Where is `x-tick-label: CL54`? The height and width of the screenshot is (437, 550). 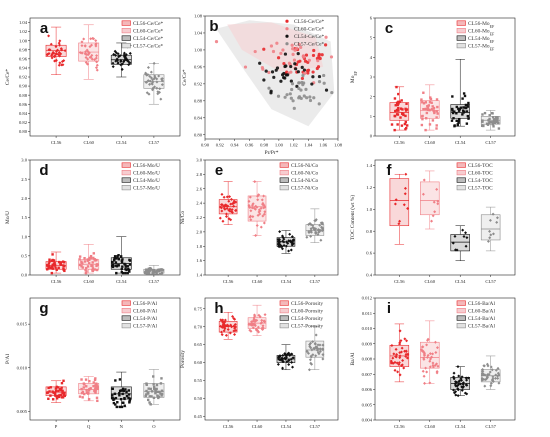 x-tick-label: CL54 is located at coordinates (460, 142).